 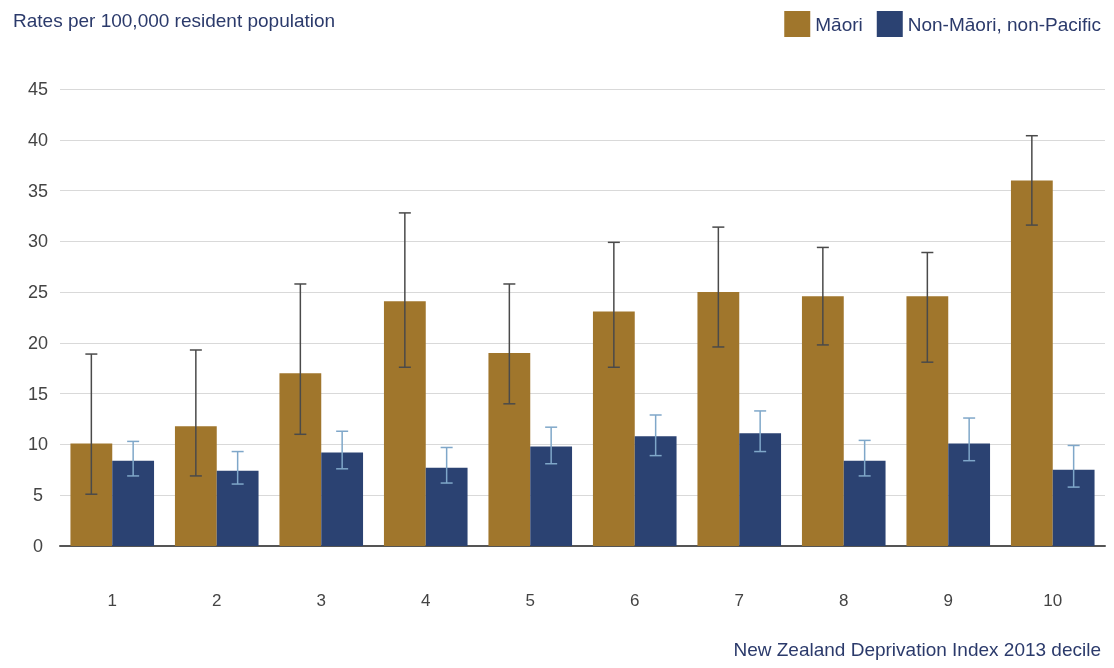 I want to click on y-tick-label: 20, so click(x=38, y=342).